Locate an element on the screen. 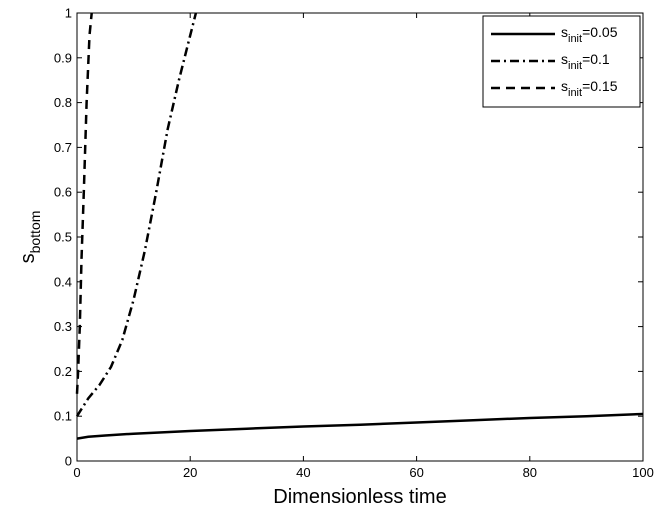 The height and width of the screenshot is (516, 658). legend-label-value: =0.05 is located at coordinates (600, 32).